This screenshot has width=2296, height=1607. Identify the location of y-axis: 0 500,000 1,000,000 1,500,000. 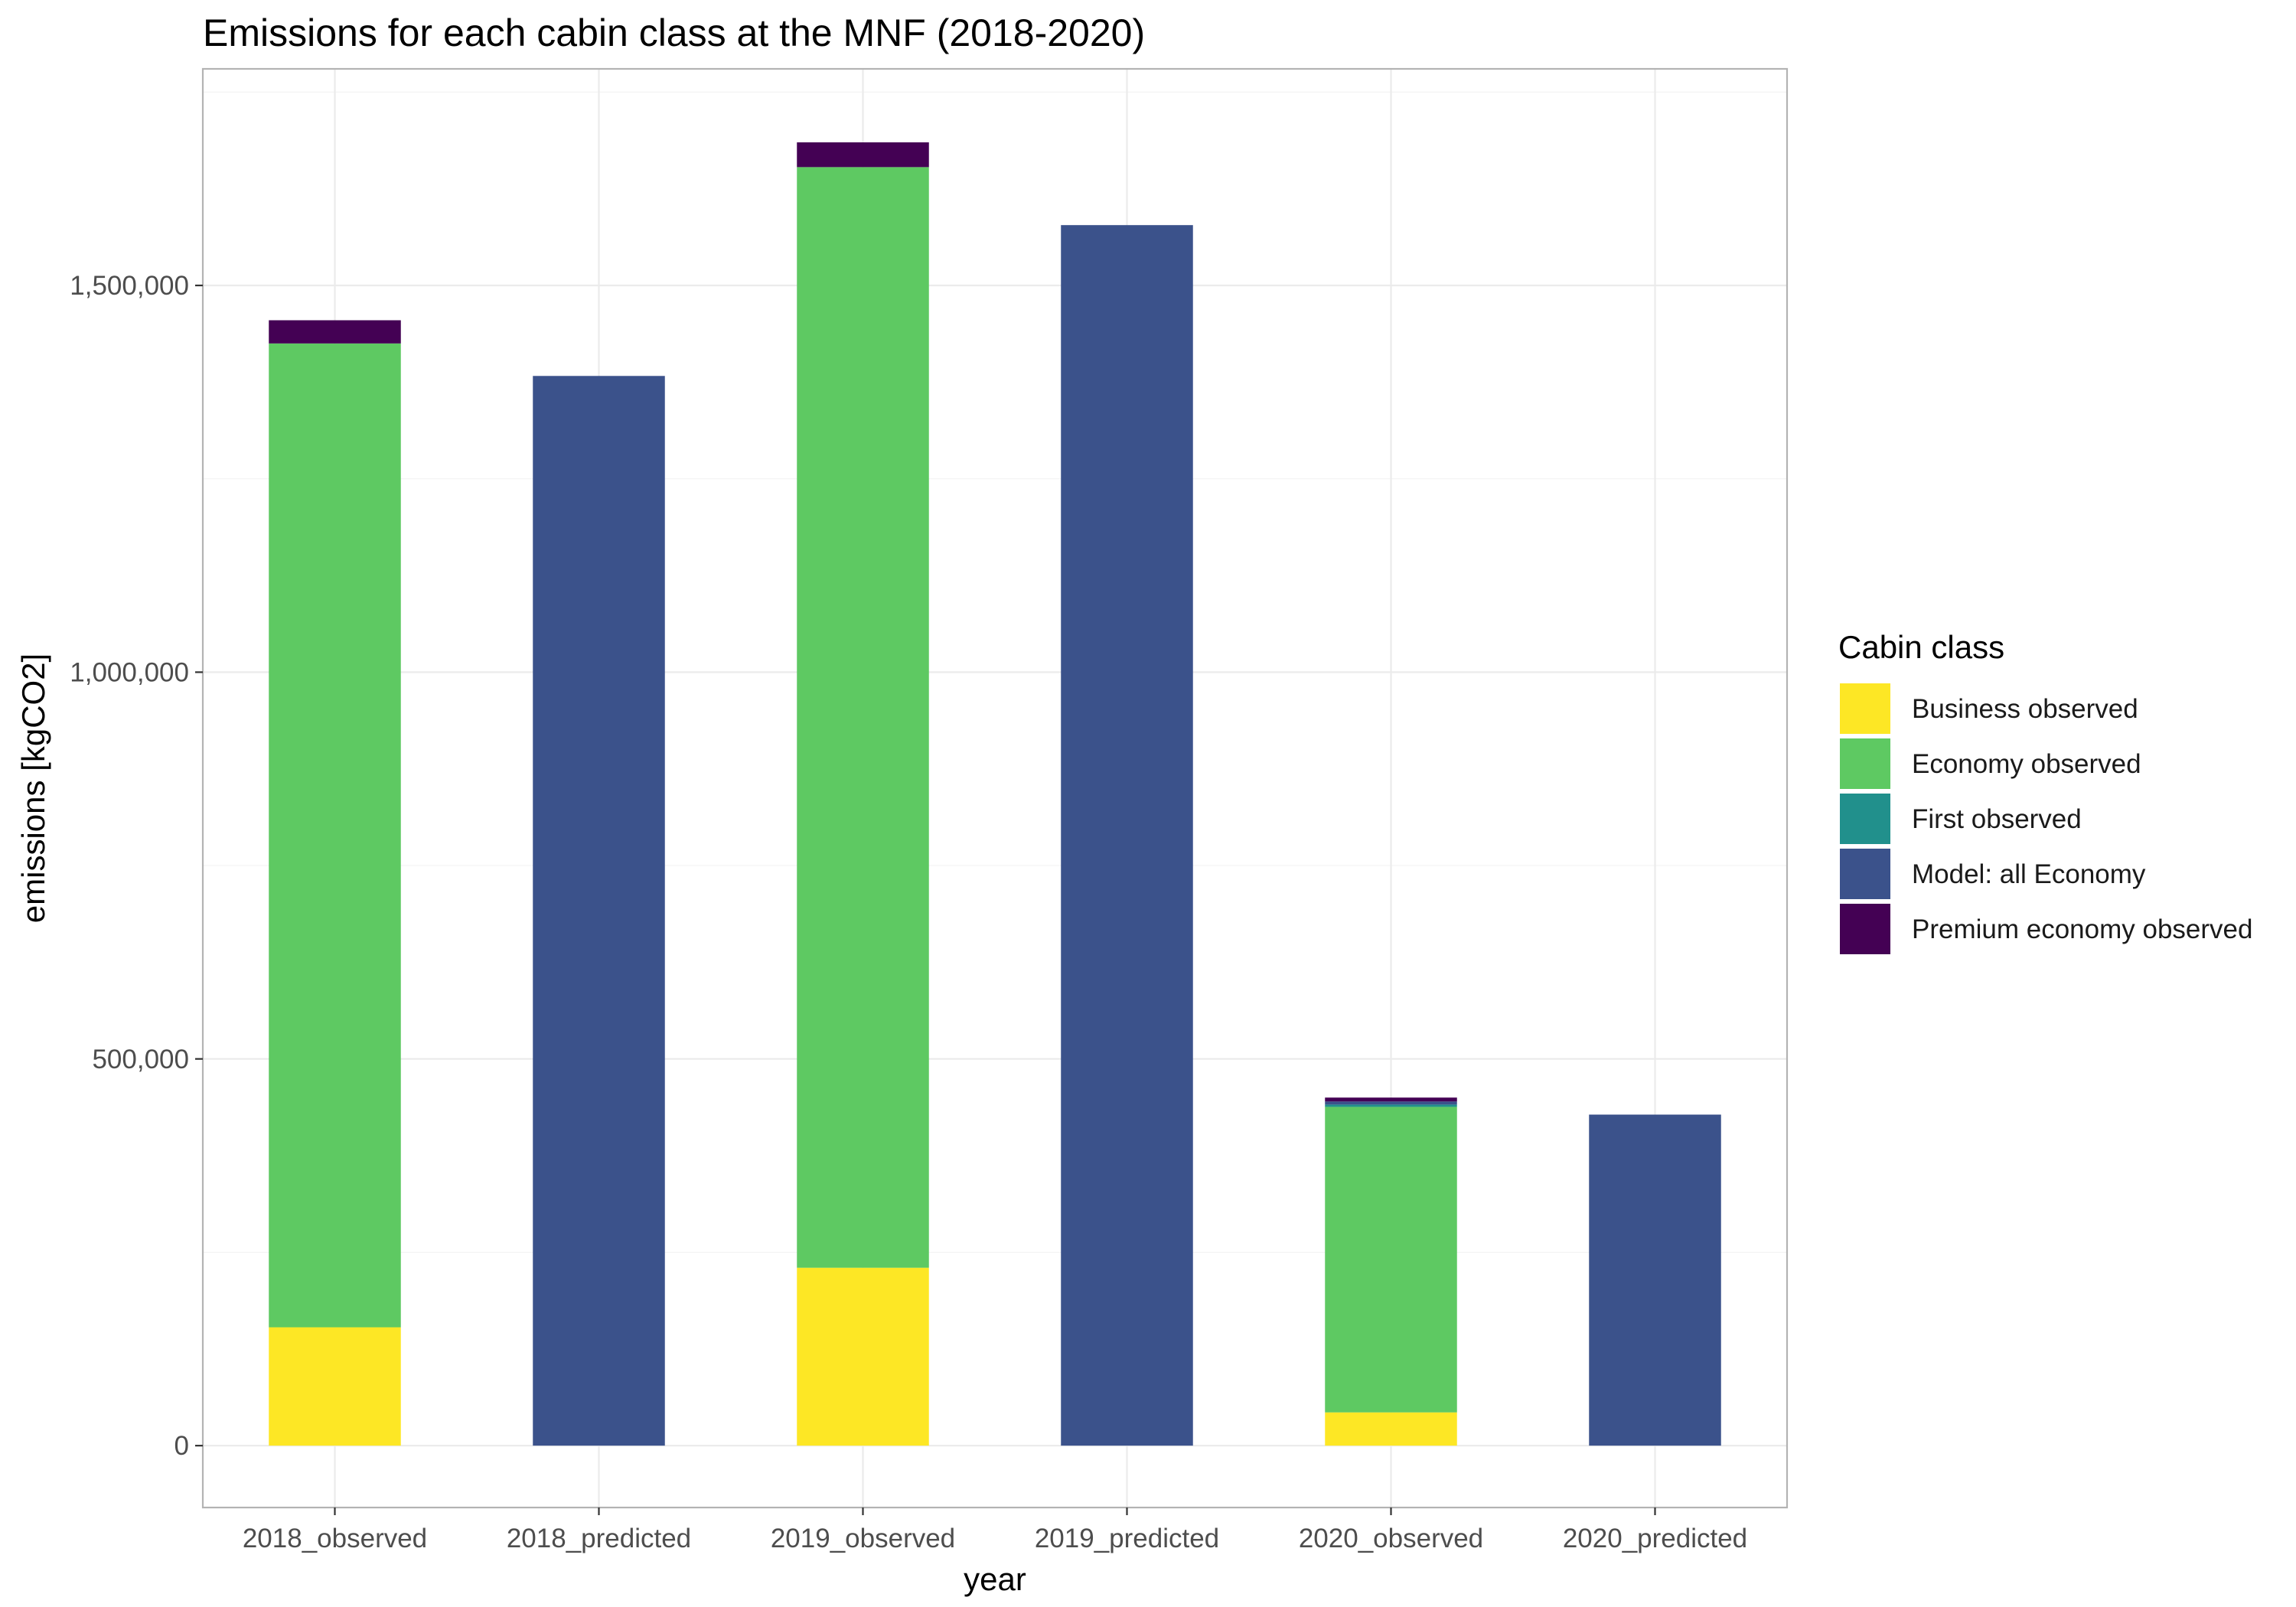
(136, 866).